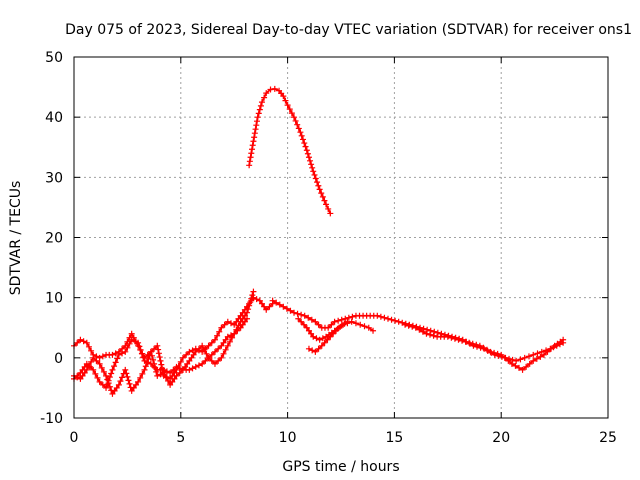 This screenshot has height=480, width=640. What do you see at coordinates (16, 238) in the screenshot?
I see `y-axis-label: SDTVAR / TECUs` at bounding box center [16, 238].